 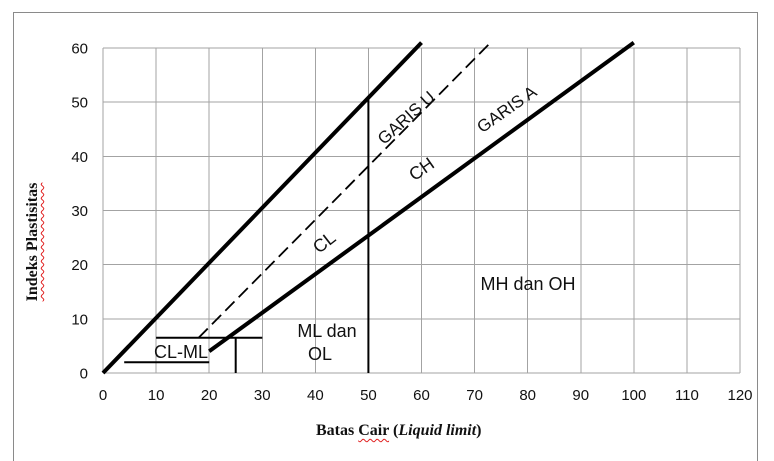 What do you see at coordinates (335, 430) in the screenshot?
I see `x-axis-label-word: Batas` at bounding box center [335, 430].